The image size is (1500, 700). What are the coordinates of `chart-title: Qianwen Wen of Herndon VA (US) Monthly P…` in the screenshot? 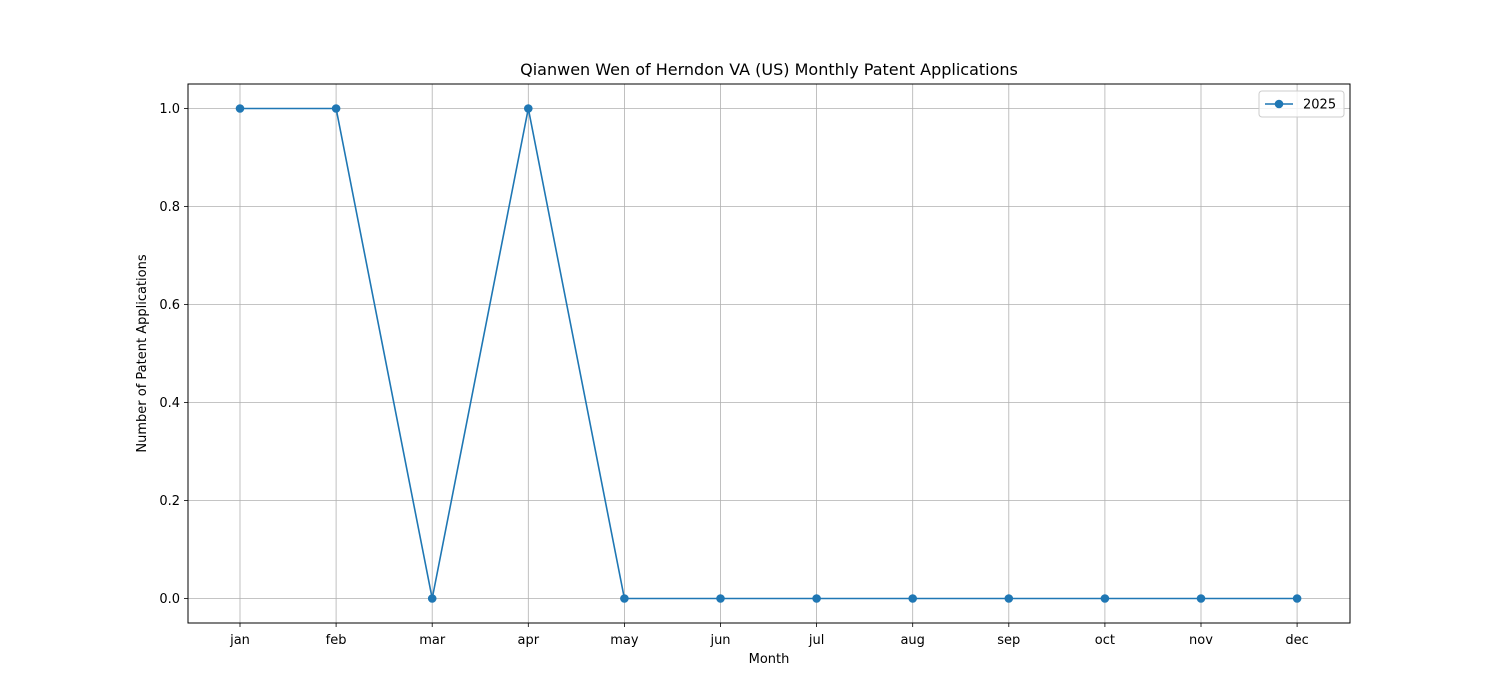 It's located at (769, 69).